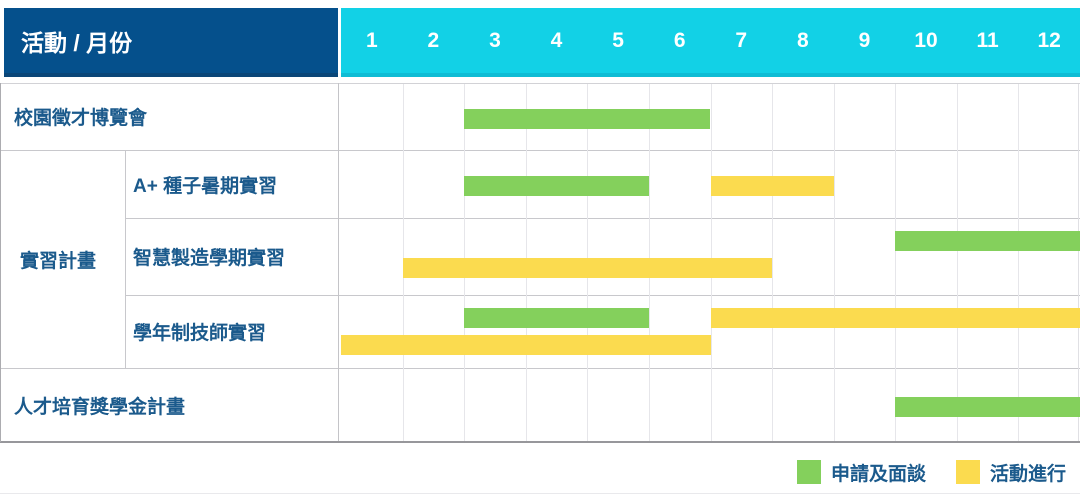  Describe the element at coordinates (741, 40) in the screenshot. I see `month-header-7: 7` at that location.